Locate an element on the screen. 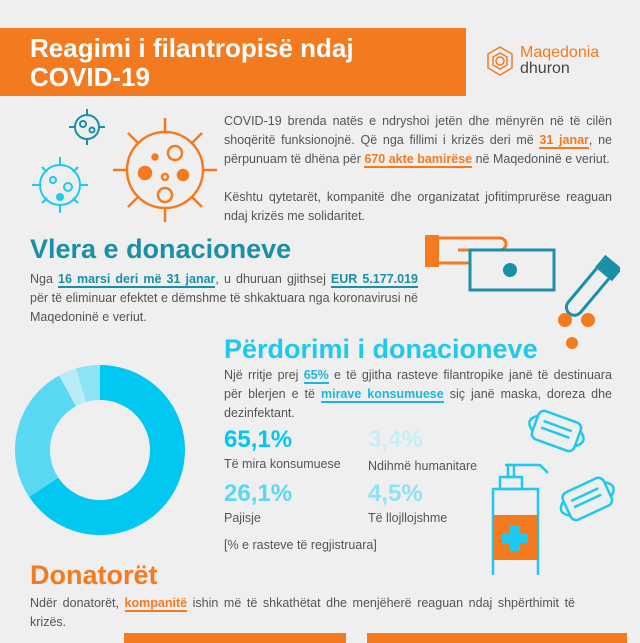 The width and height of the screenshot is (640, 643). stat-value: 26,1% is located at coordinates (258, 493).